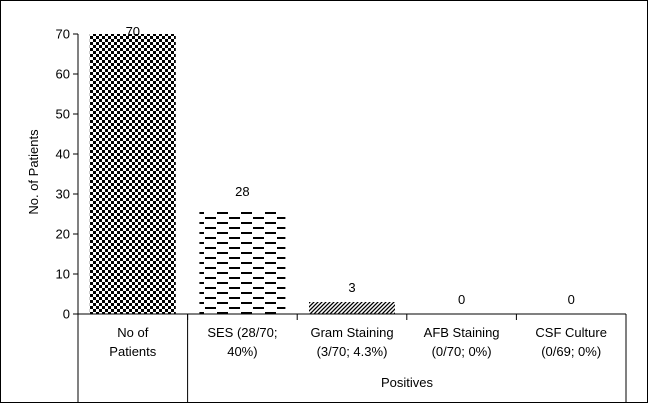 This screenshot has height=404, width=649. I want to click on y-tick-label: 50, so click(63, 114).